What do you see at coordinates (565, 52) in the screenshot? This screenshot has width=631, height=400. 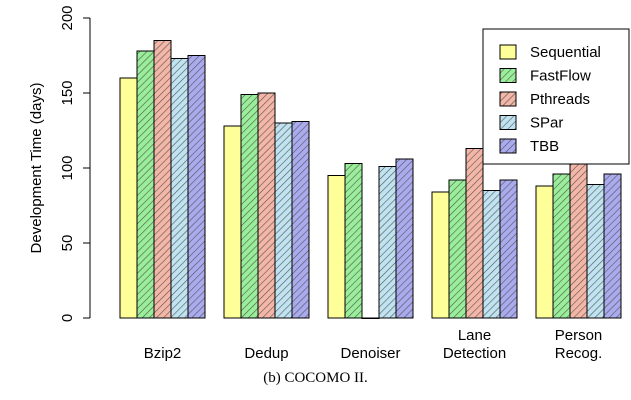 I see `legend-label: Sequential` at bounding box center [565, 52].